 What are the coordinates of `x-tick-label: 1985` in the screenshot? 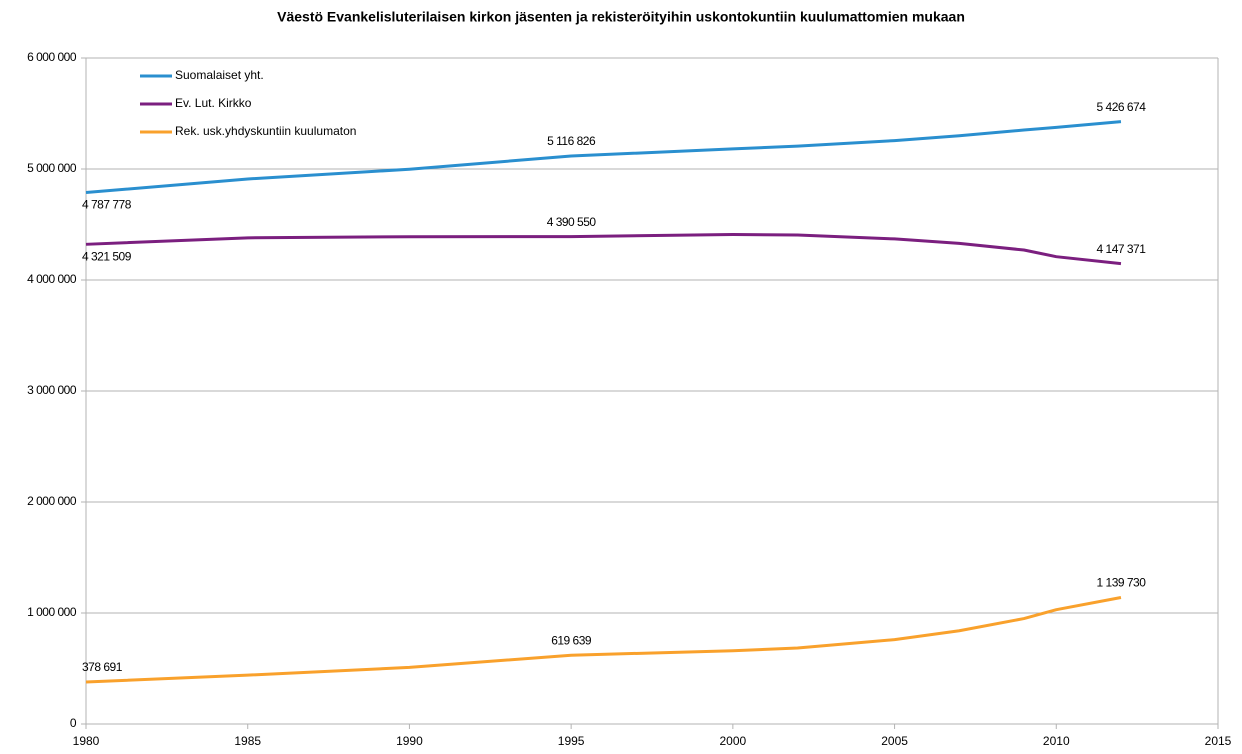 It's located at (247, 741).